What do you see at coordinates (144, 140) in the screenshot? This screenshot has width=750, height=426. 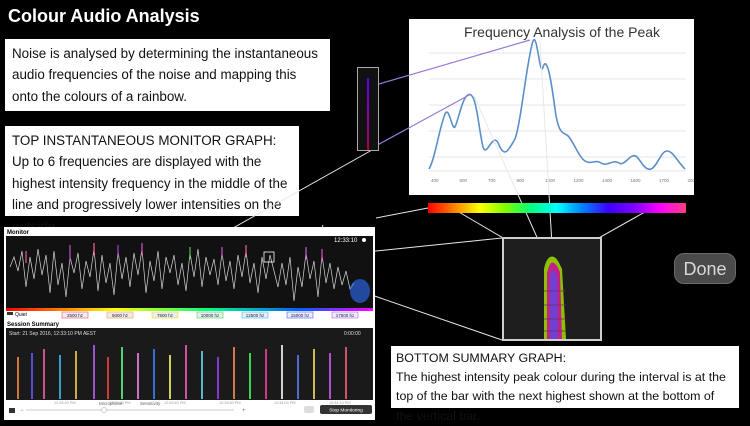 I see `monitor-note-heading: TOP INSTANTANEOUS MONITOR GRAPH:` at bounding box center [144, 140].